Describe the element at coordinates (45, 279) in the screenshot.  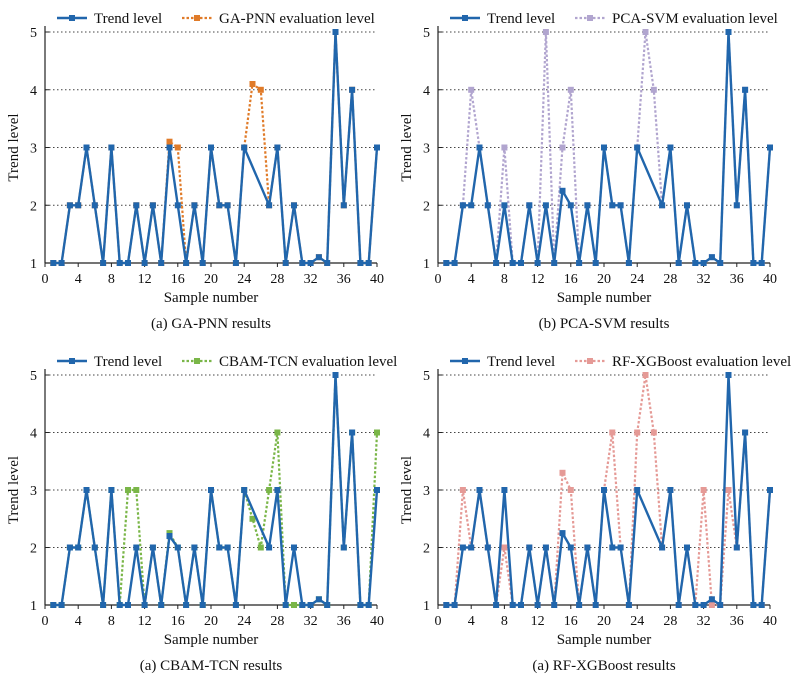
I see `x-tick-label: 0` at that location.